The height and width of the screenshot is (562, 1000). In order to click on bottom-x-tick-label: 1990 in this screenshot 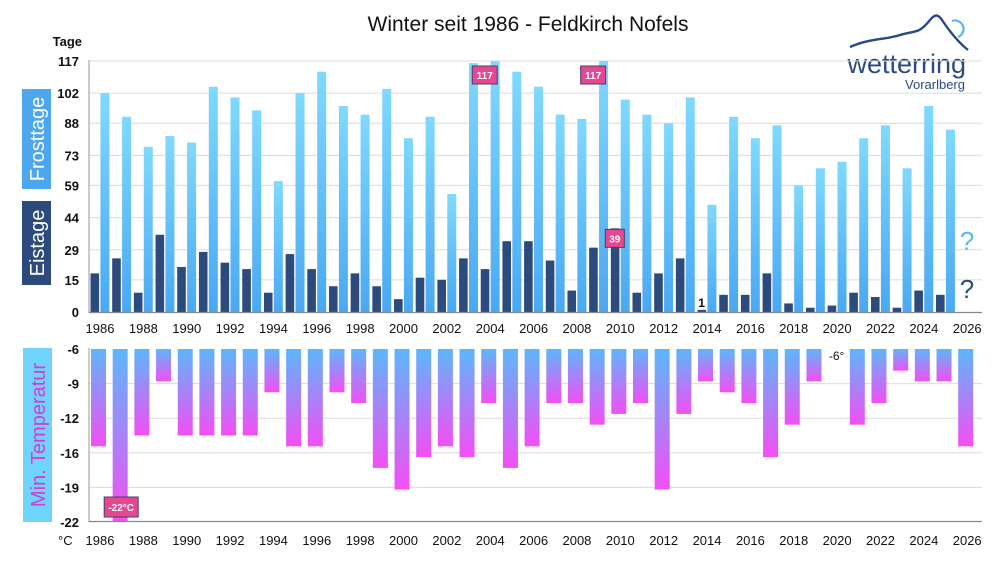, I will do `click(186, 540)`.